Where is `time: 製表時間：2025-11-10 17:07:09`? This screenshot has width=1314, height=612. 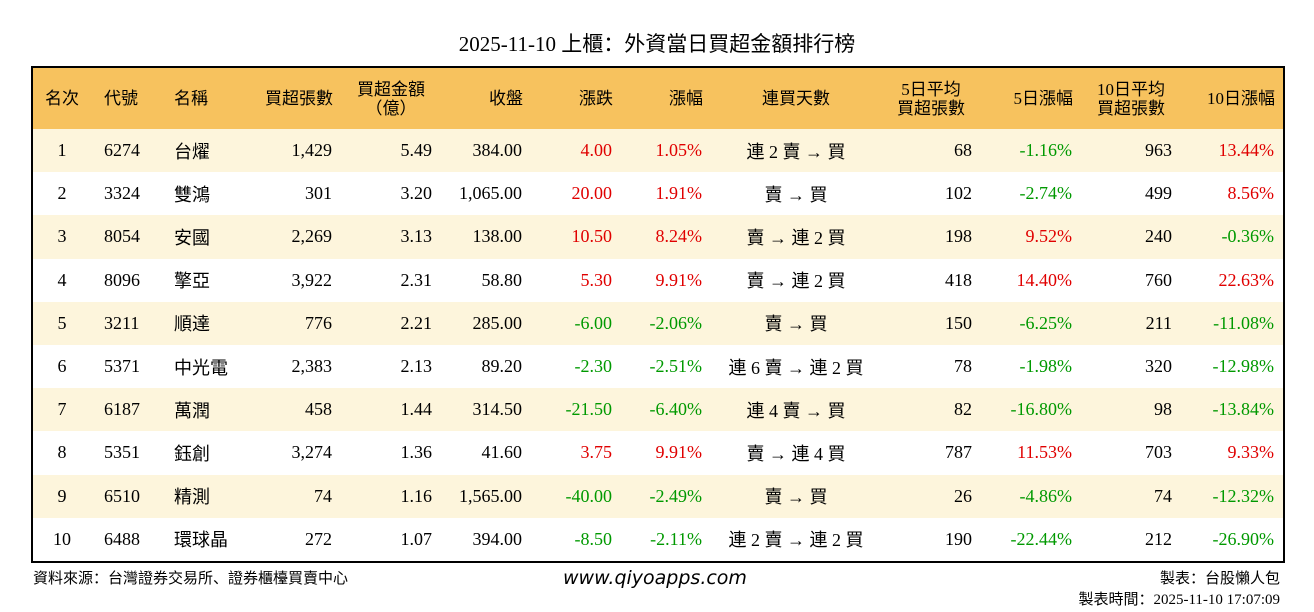
time: 製表時間：2025-11-10 17:07:09 is located at coordinates (1179, 600).